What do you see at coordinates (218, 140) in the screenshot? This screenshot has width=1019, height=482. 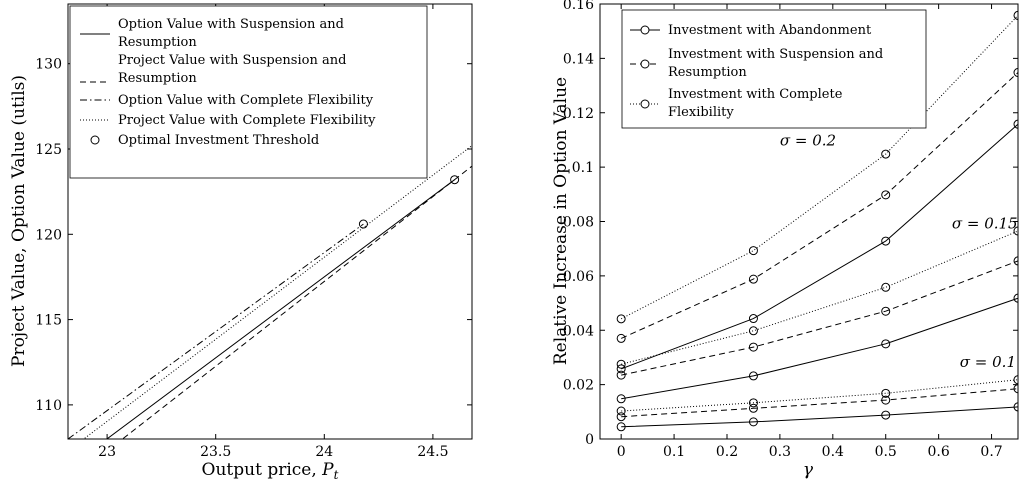 I see `legend-label-threshold: Optimal Investment Threshold` at bounding box center [218, 140].